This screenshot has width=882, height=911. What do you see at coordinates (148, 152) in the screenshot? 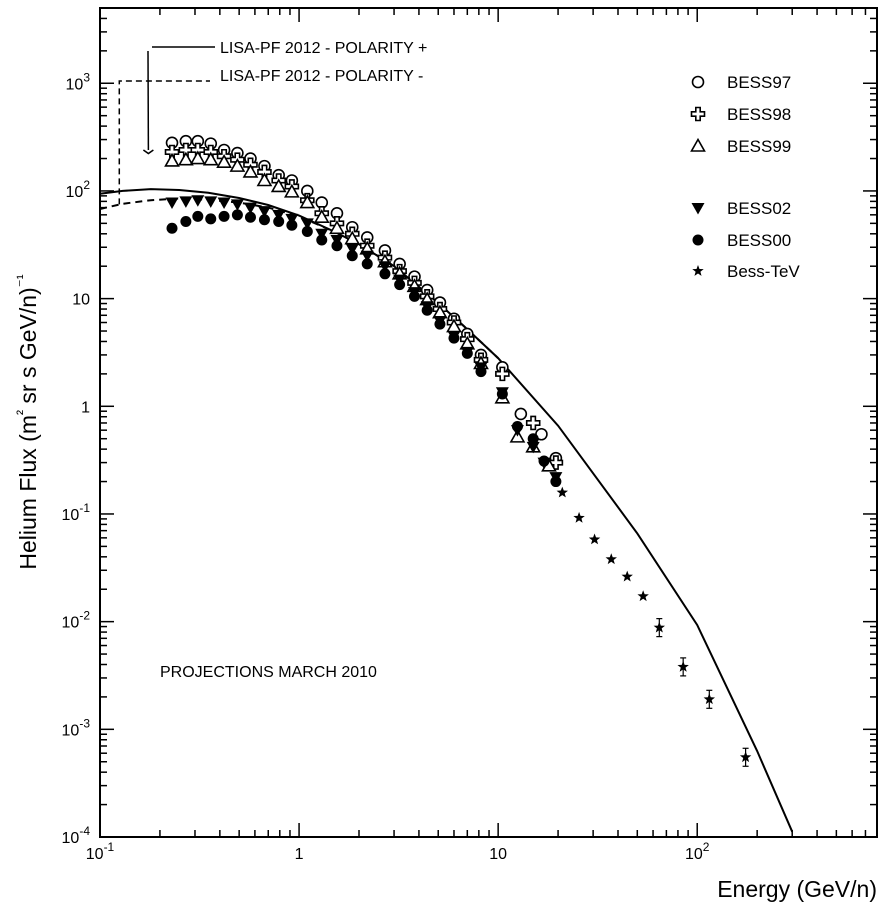
I see `arrow-head` at bounding box center [148, 152].